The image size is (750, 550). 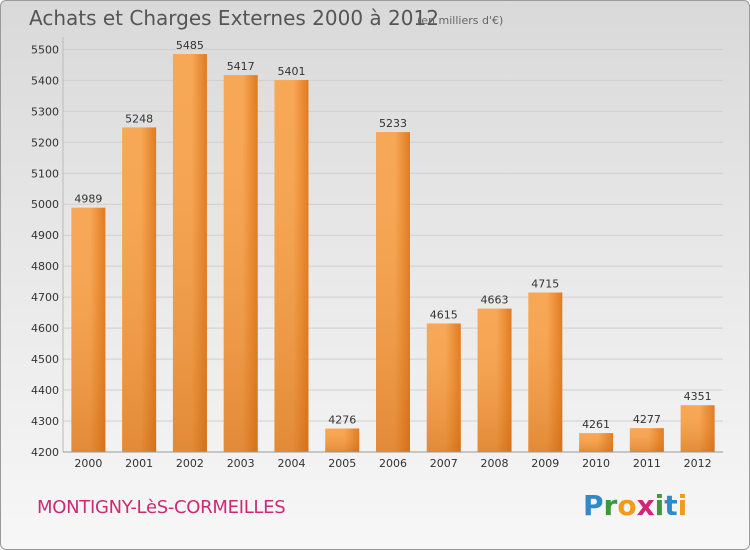 I want to click on data-label: 5401, so click(x=291, y=71).